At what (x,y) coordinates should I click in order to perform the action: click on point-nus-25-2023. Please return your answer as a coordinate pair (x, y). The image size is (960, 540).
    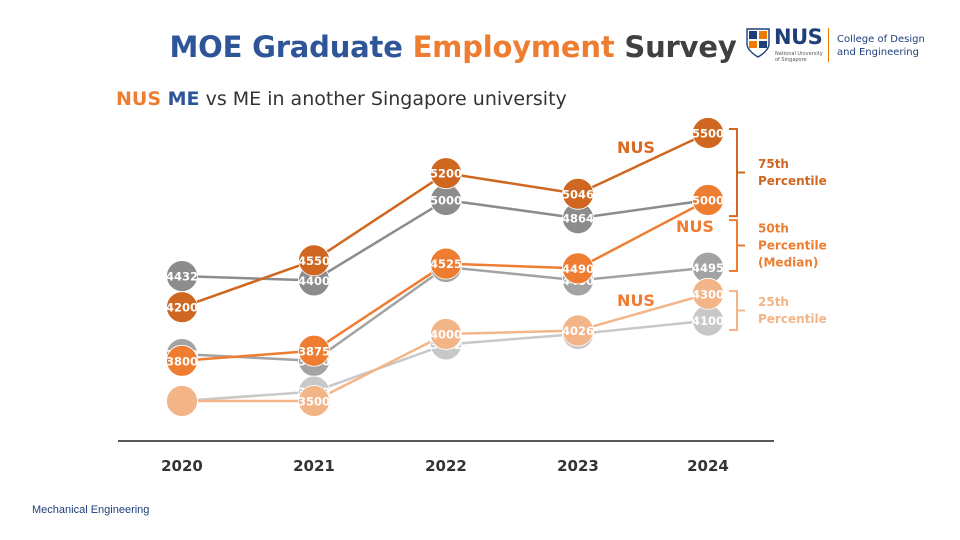
    Looking at the image, I should click on (578, 330).